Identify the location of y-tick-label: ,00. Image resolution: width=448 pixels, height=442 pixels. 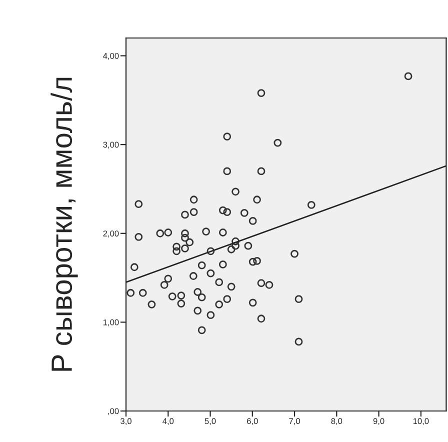
(113, 412).